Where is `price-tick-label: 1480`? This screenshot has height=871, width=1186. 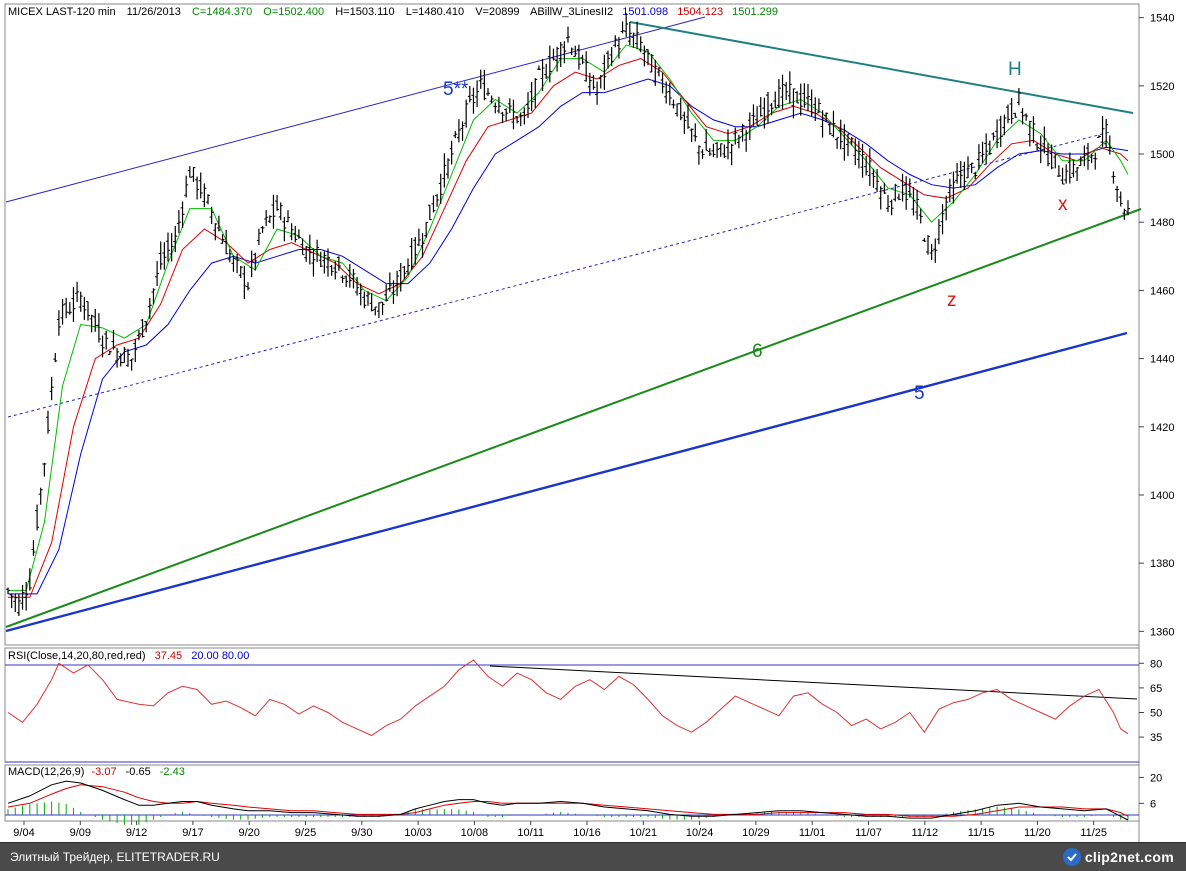 price-tick-label: 1480 is located at coordinates (1162, 223).